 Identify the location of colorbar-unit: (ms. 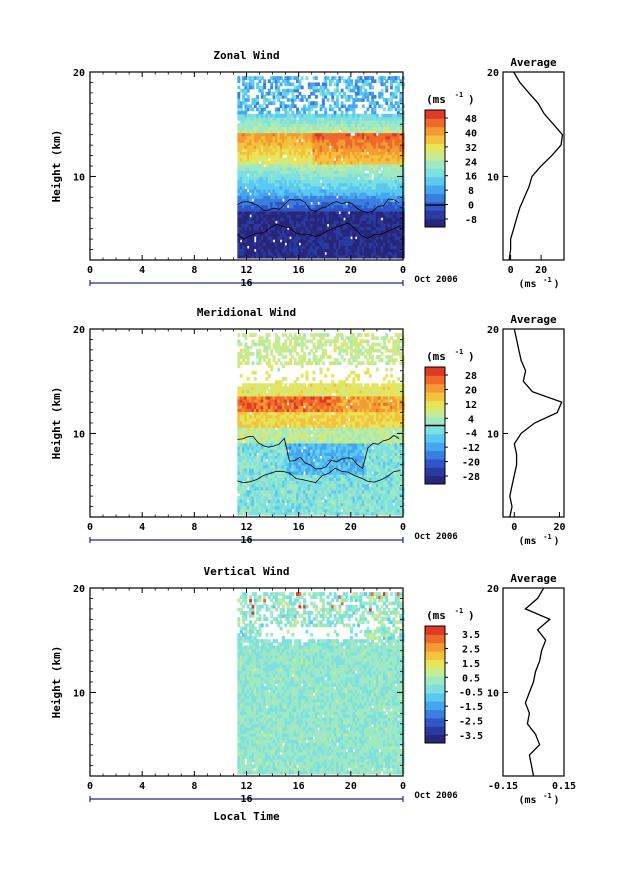
(436, 99).